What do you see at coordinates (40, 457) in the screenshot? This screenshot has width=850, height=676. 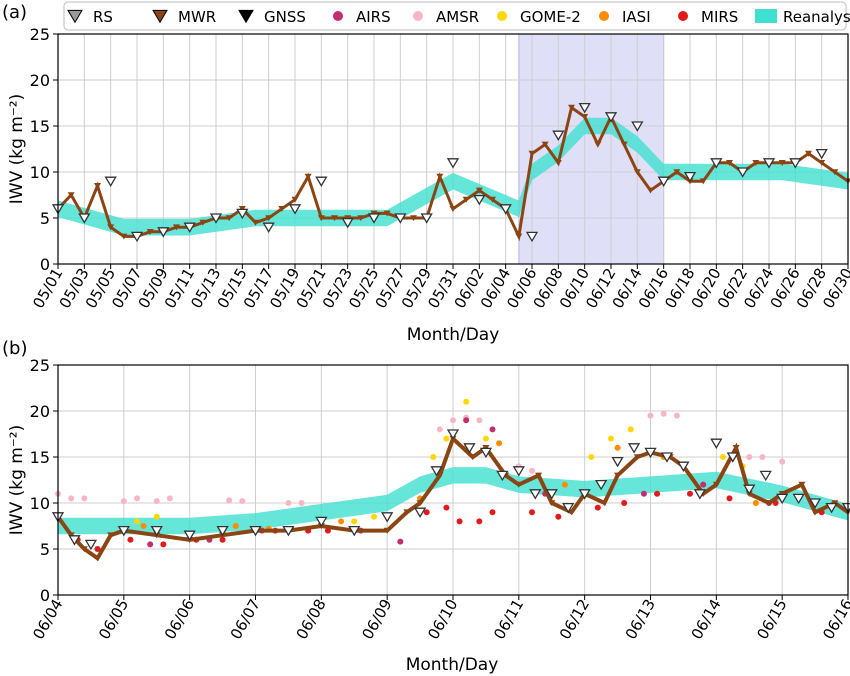 I see `y-tick-label: 15` at bounding box center [40, 457].